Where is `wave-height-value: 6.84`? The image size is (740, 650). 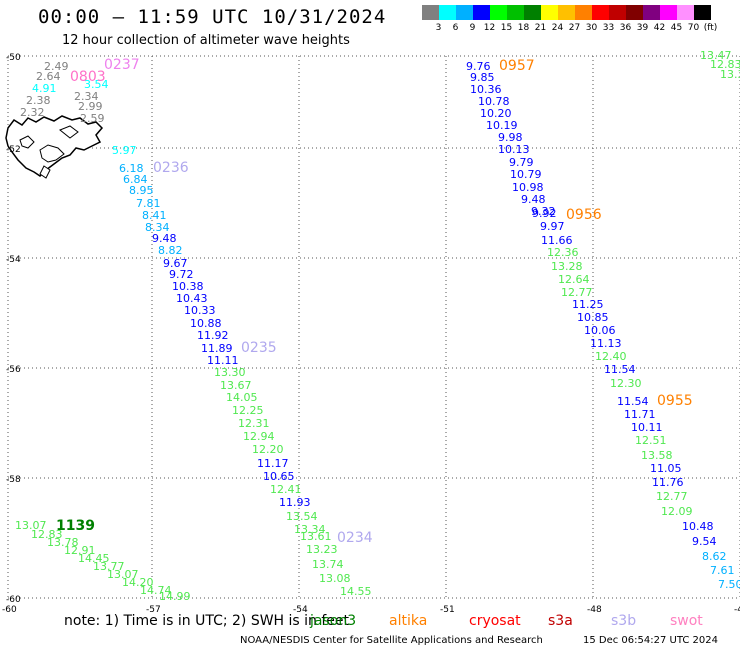
wave-height-value: 6.84 is located at coordinates (135, 179).